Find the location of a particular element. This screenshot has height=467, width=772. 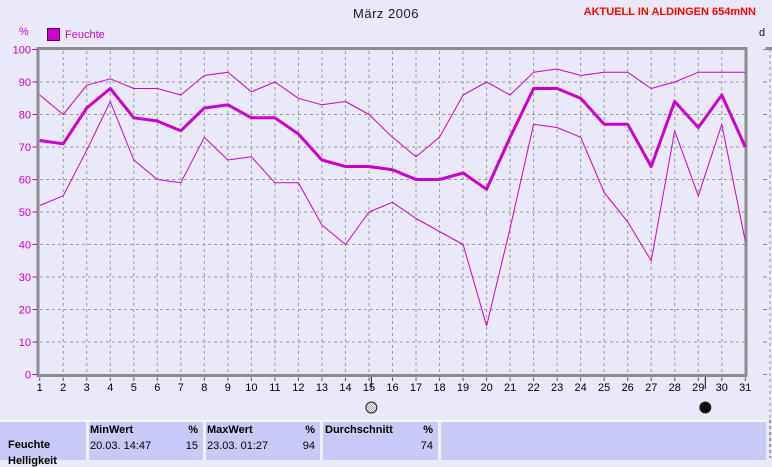

minwert-value: 15 is located at coordinates (191, 446).